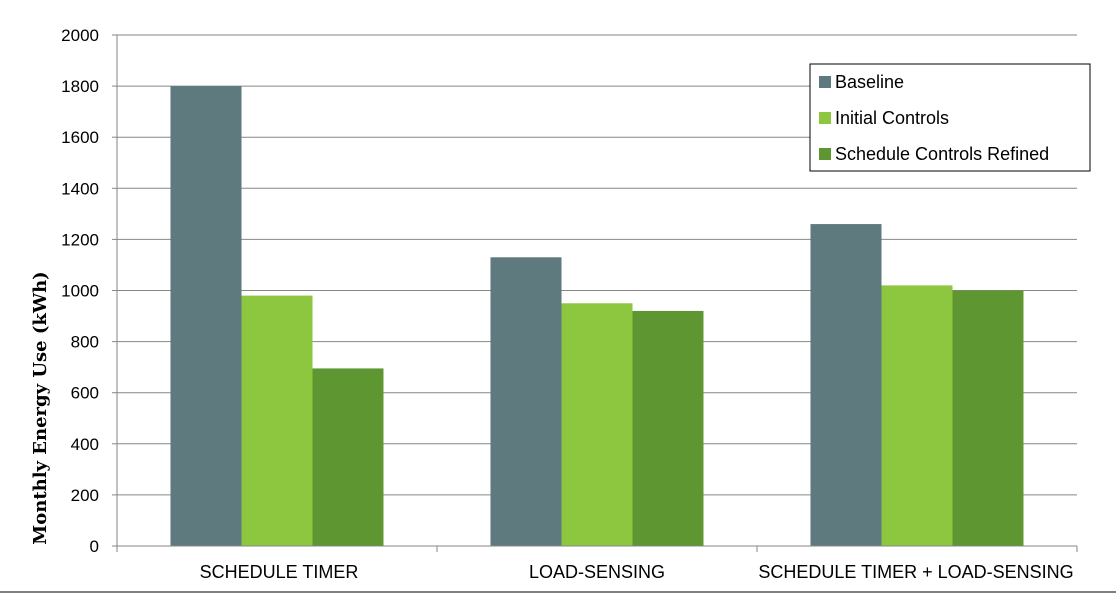 The height and width of the screenshot is (596, 1116). Describe the element at coordinates (825, 118) in the screenshot. I see `legend-swatch-initial-controls` at that location.